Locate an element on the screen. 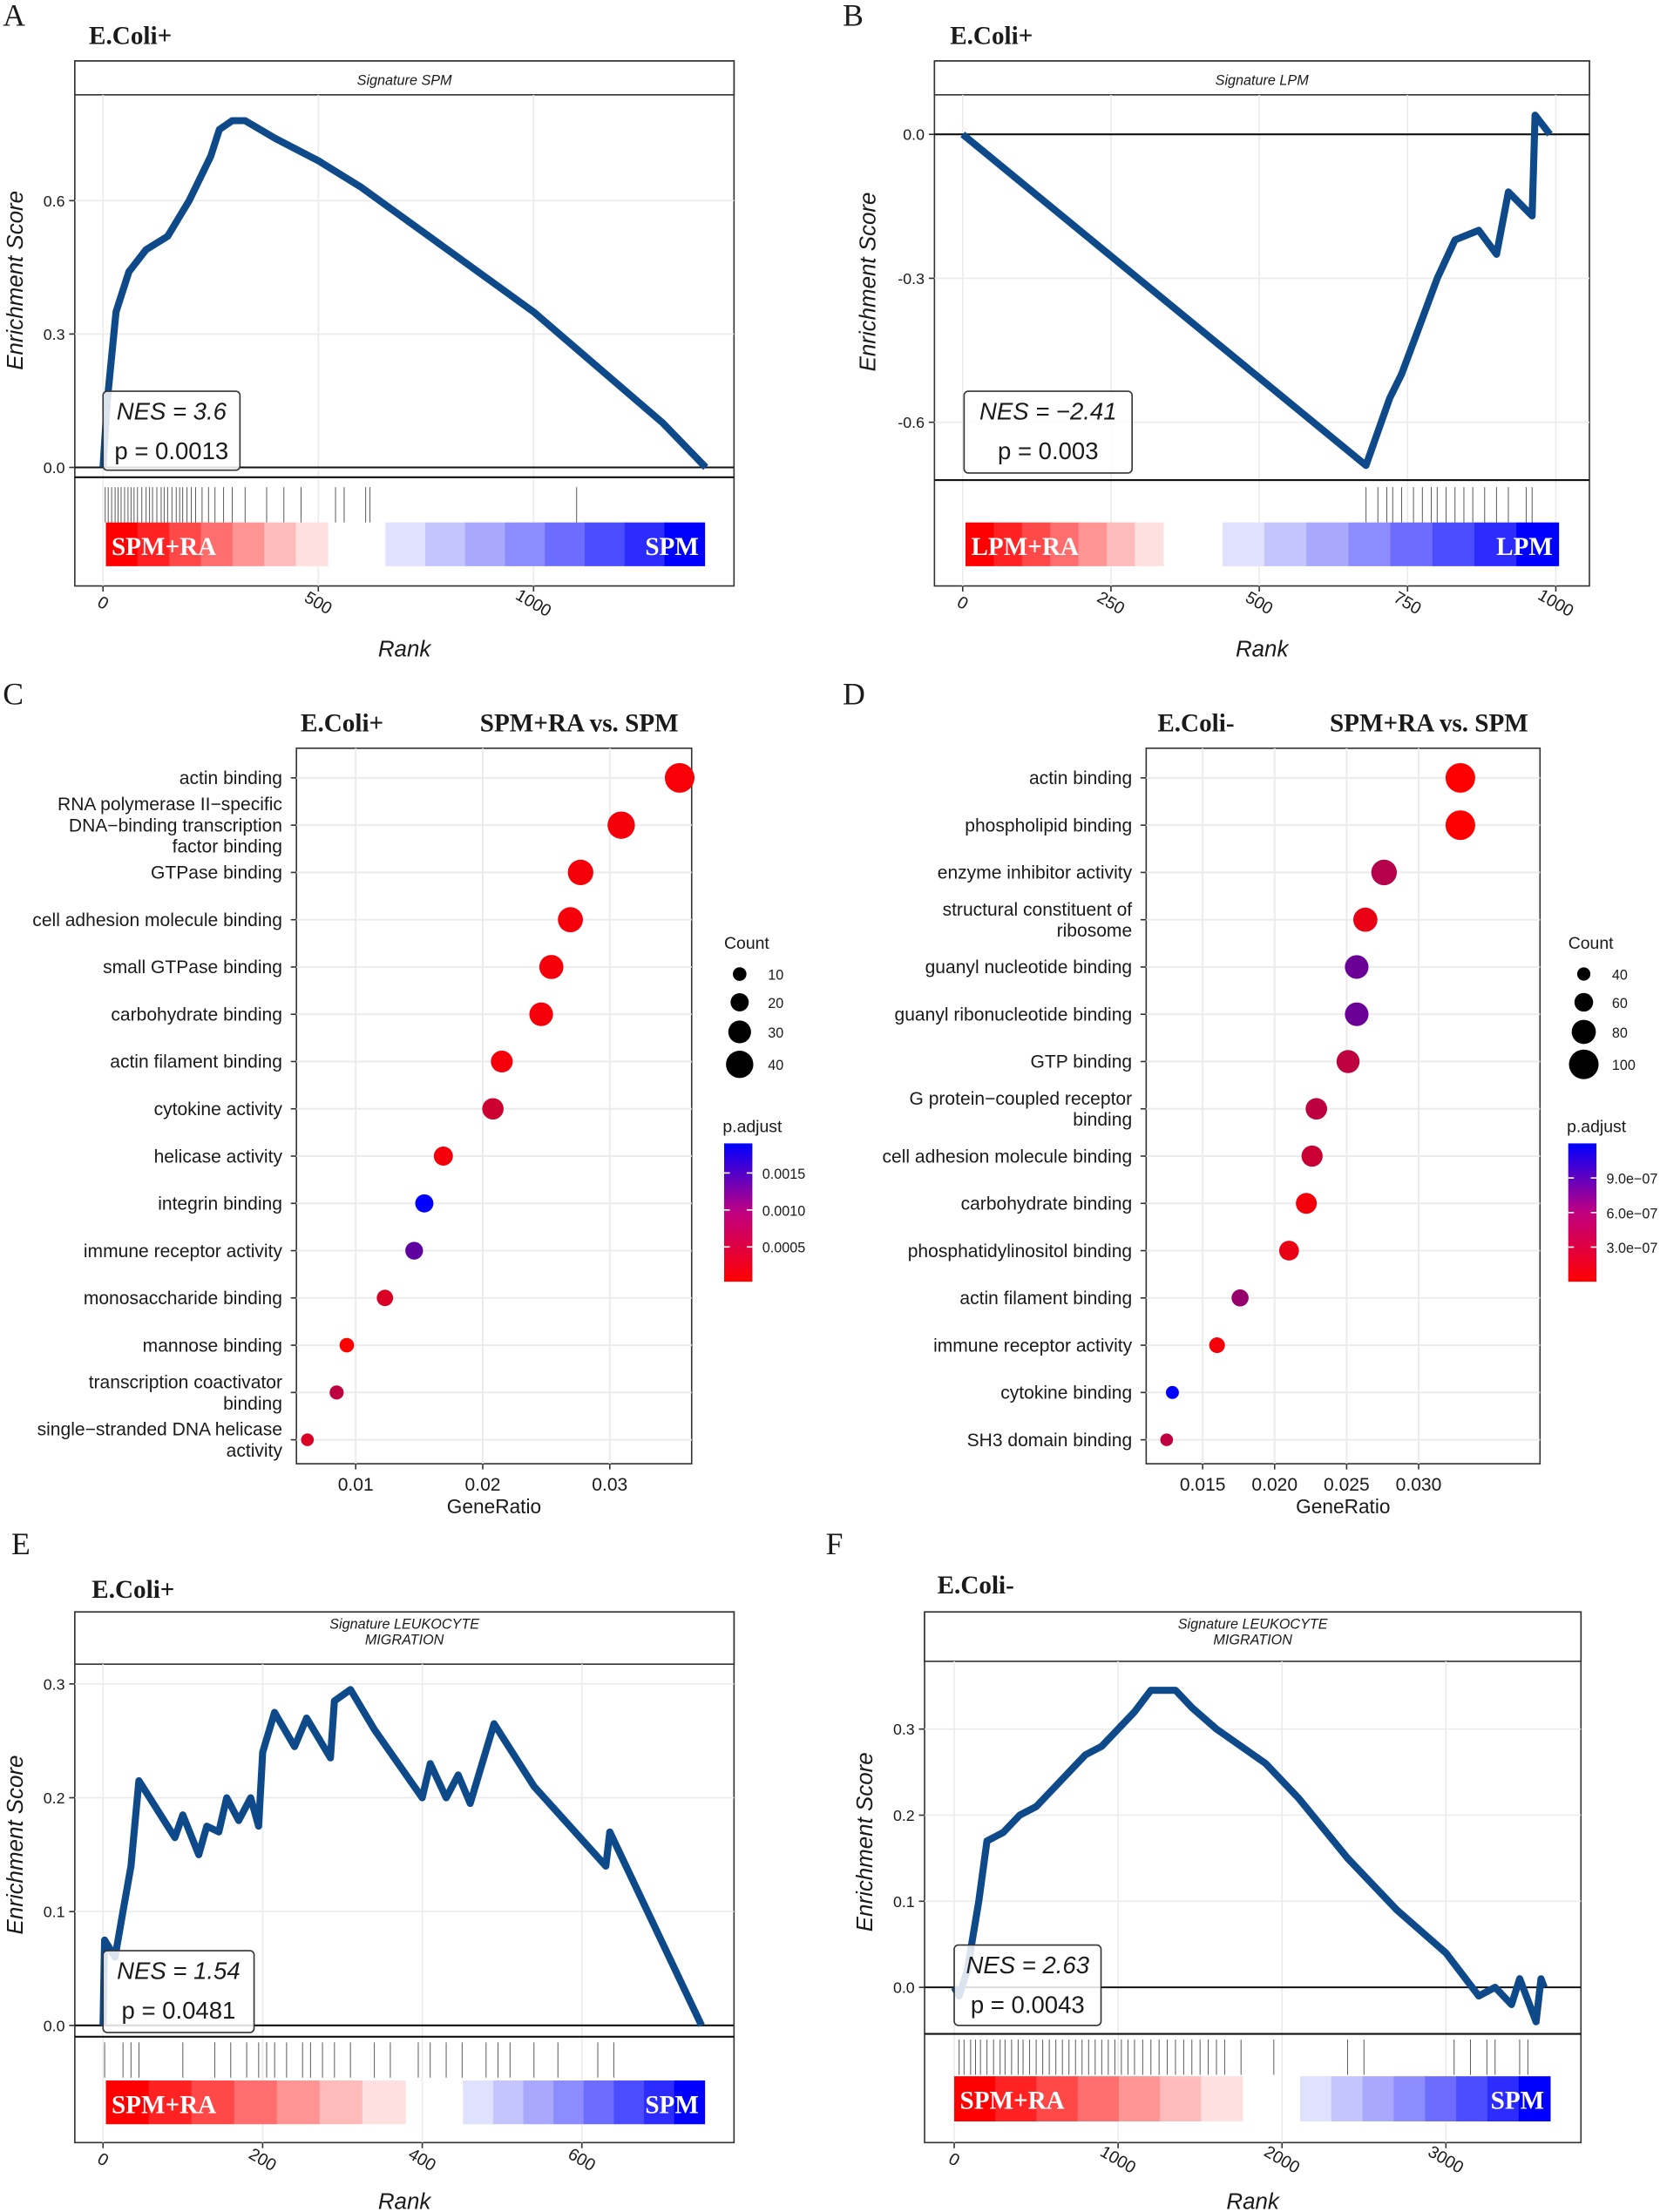 The height and width of the screenshot is (2212, 1660). color-legend-label: 9.0e−07 is located at coordinates (1632, 1179).